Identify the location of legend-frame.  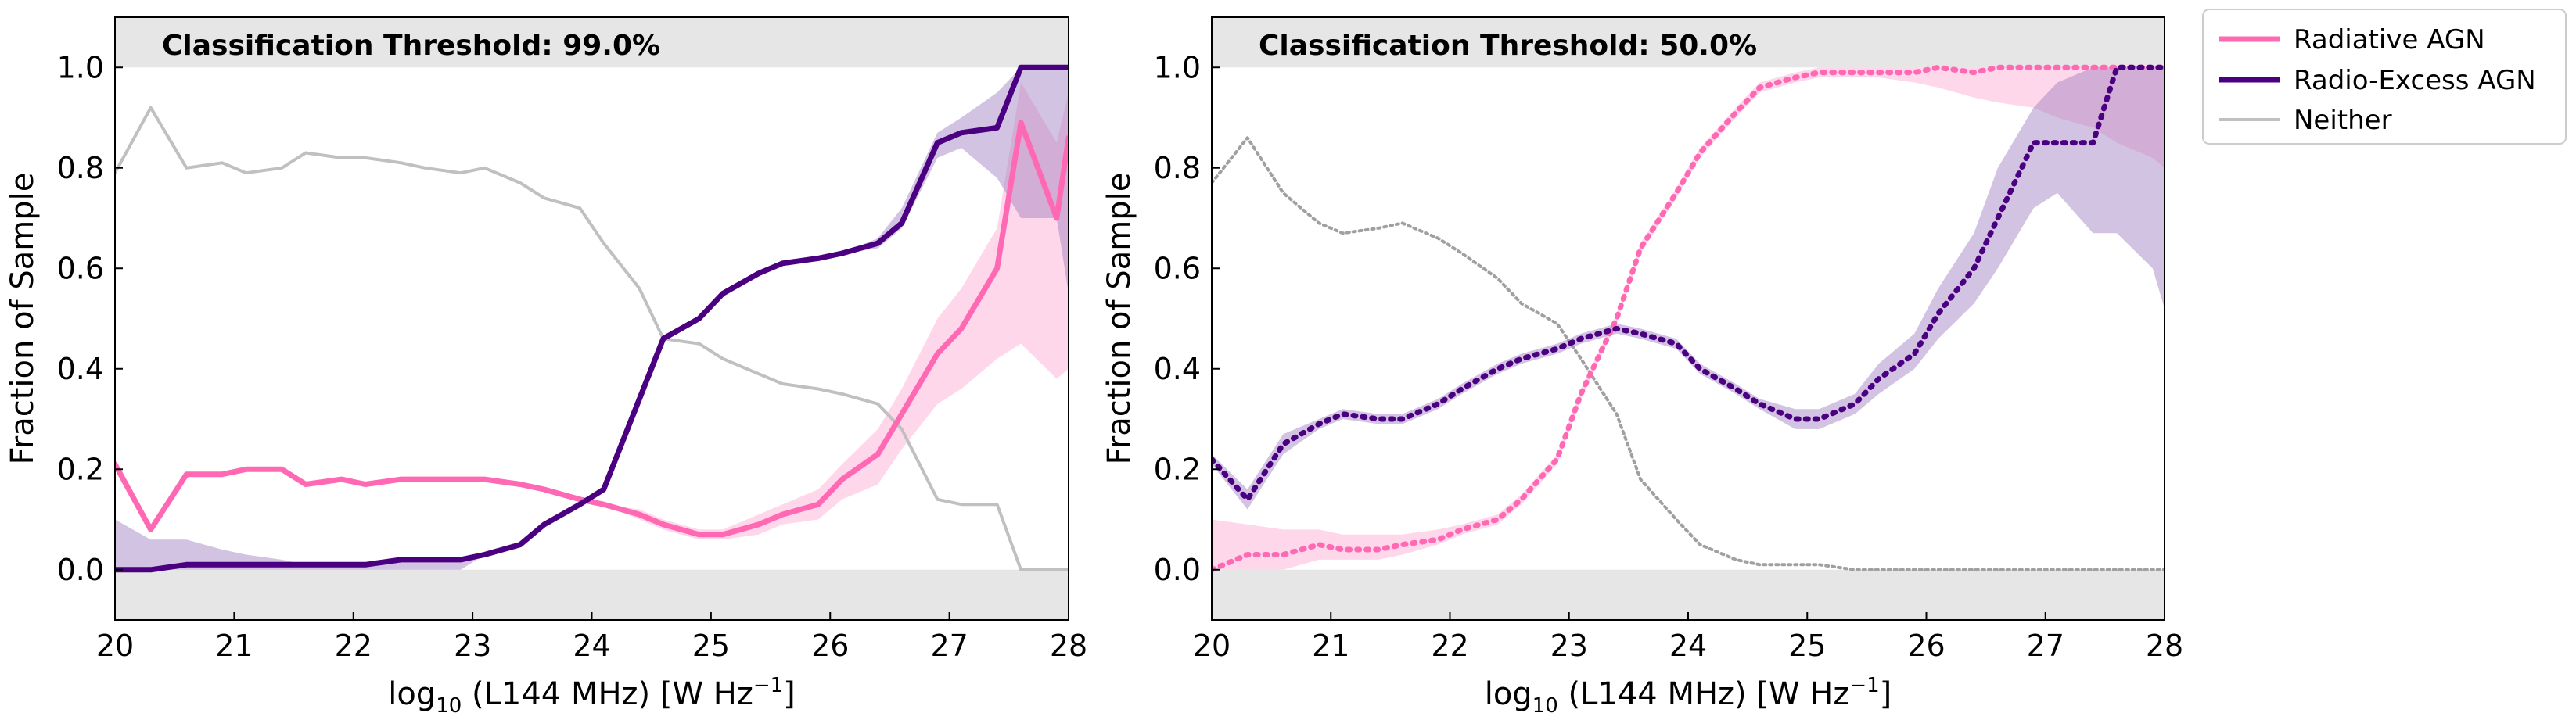
(2384, 77).